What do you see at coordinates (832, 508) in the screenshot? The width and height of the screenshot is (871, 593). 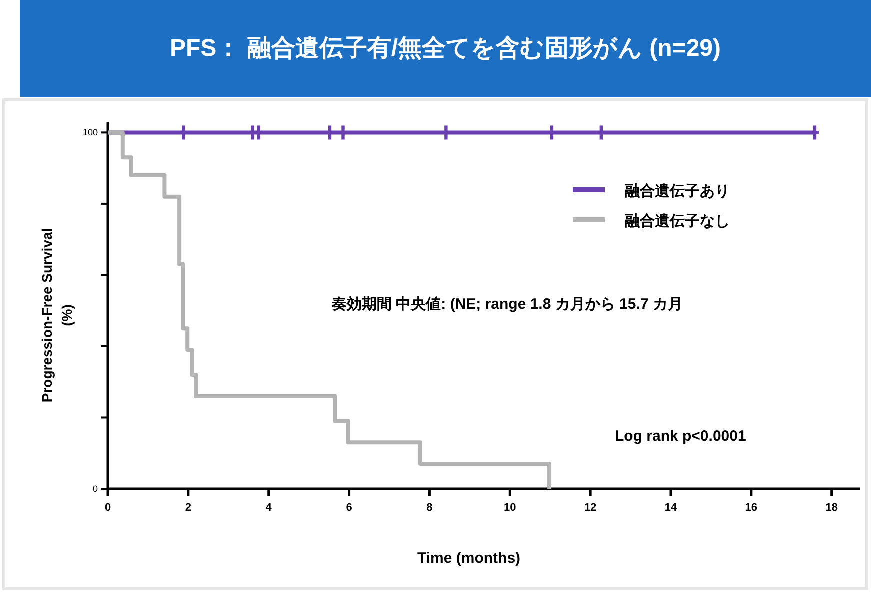 I see `x-tick-label: 18` at bounding box center [832, 508].